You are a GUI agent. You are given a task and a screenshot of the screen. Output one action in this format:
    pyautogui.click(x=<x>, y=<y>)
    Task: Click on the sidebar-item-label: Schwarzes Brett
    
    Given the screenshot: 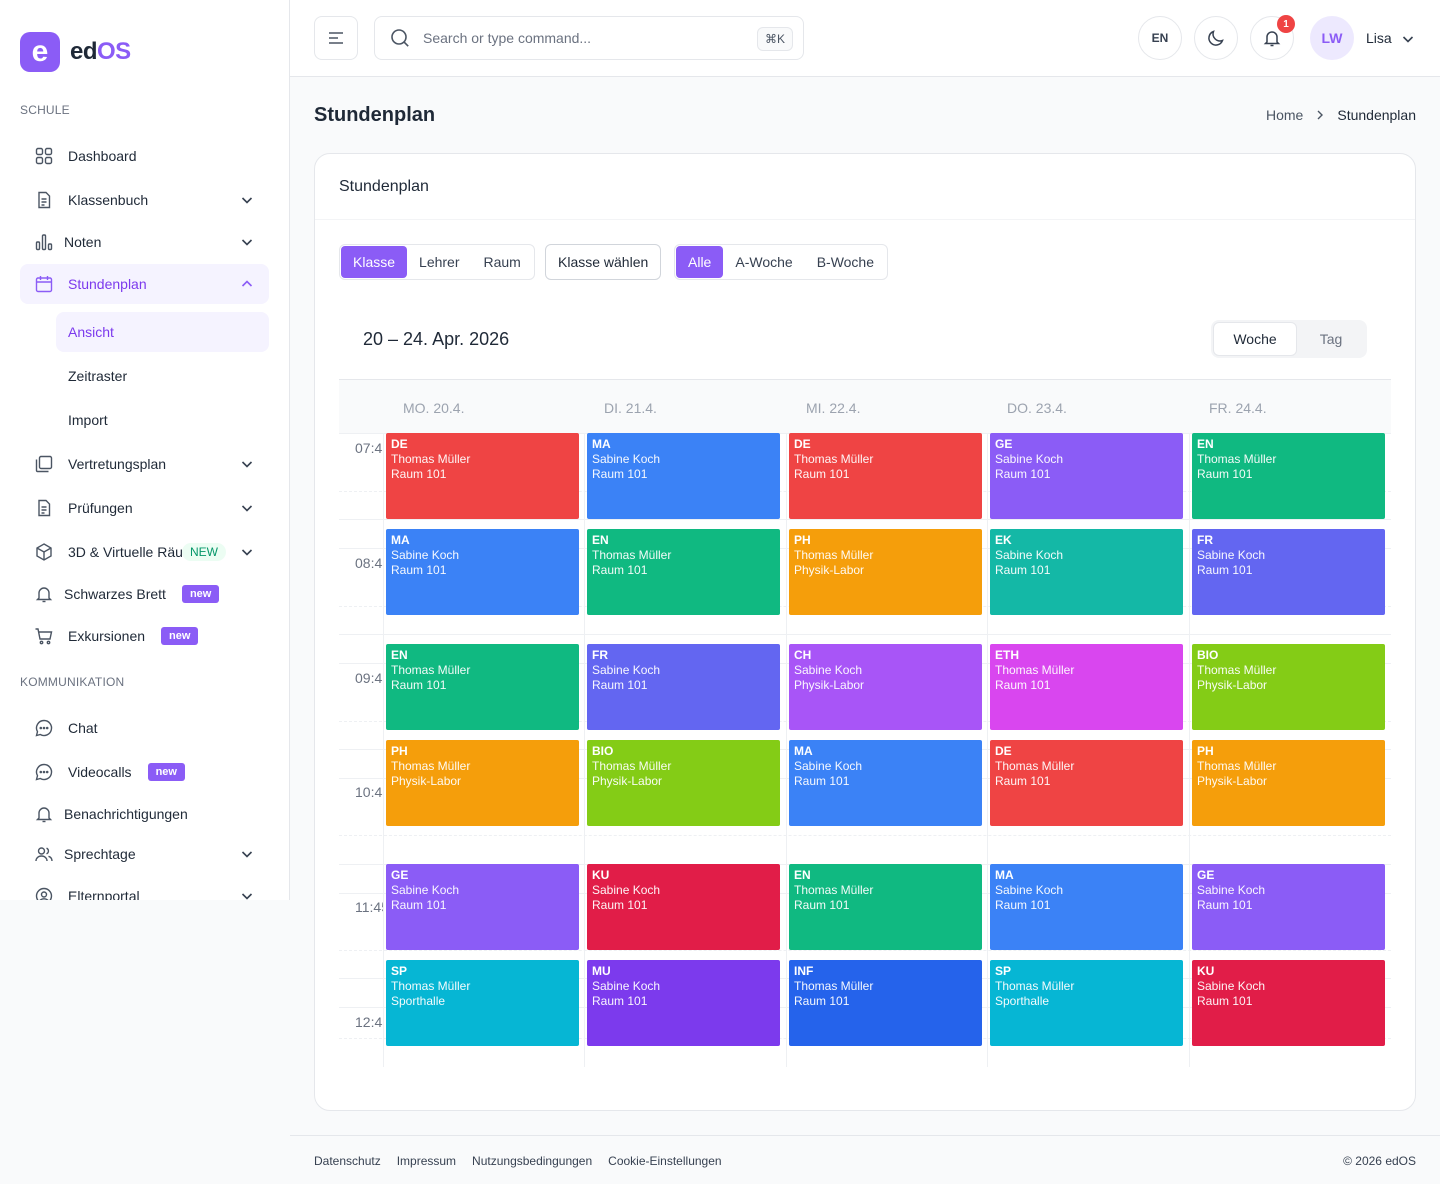 What is the action you would take?
    pyautogui.click(x=115, y=594)
    